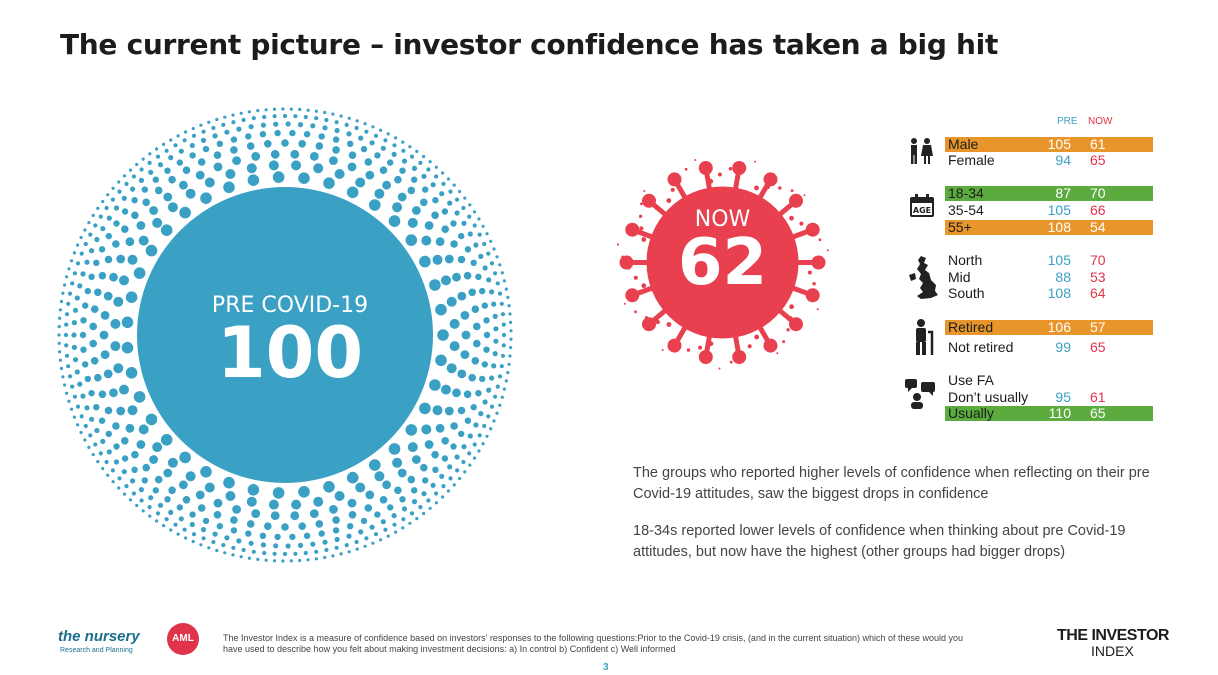  I want to click on page-number: 3, so click(606, 667).